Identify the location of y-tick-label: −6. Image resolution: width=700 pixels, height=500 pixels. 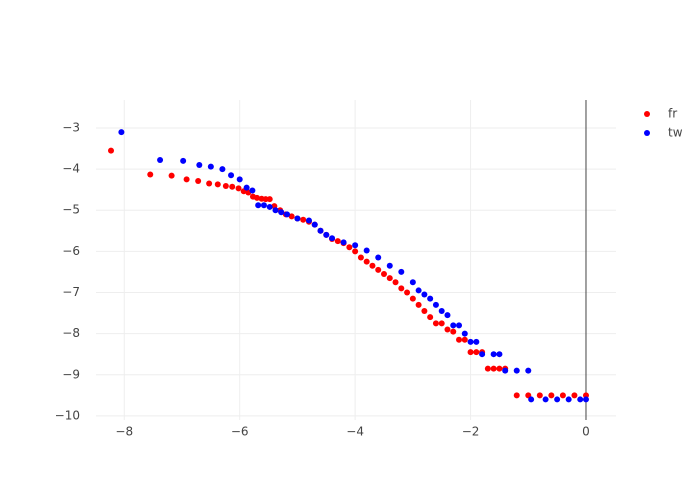
(71, 251).